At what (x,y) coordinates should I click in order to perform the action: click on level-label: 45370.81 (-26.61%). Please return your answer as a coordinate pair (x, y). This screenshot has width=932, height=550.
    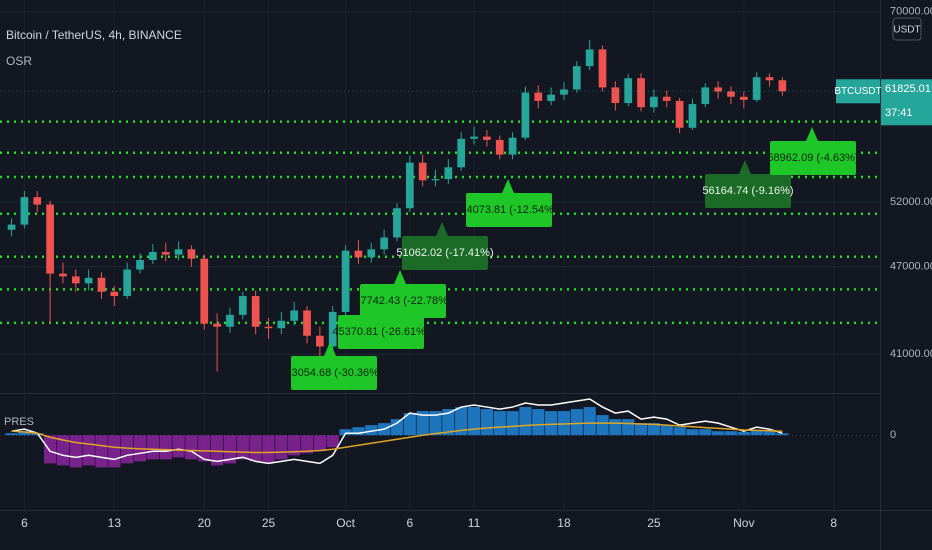
    Looking at the image, I should click on (380, 332).